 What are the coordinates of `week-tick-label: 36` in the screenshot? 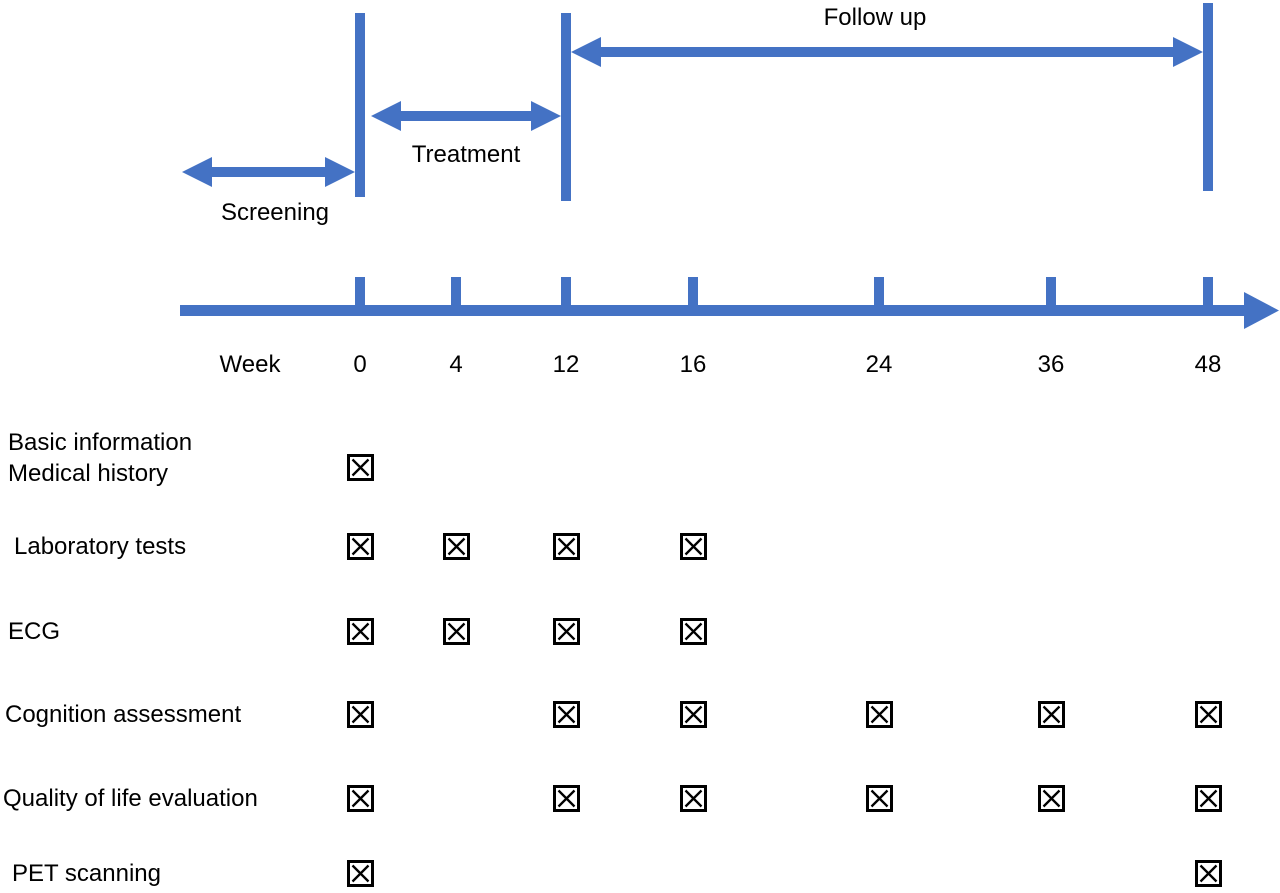 It's located at (1051, 364).